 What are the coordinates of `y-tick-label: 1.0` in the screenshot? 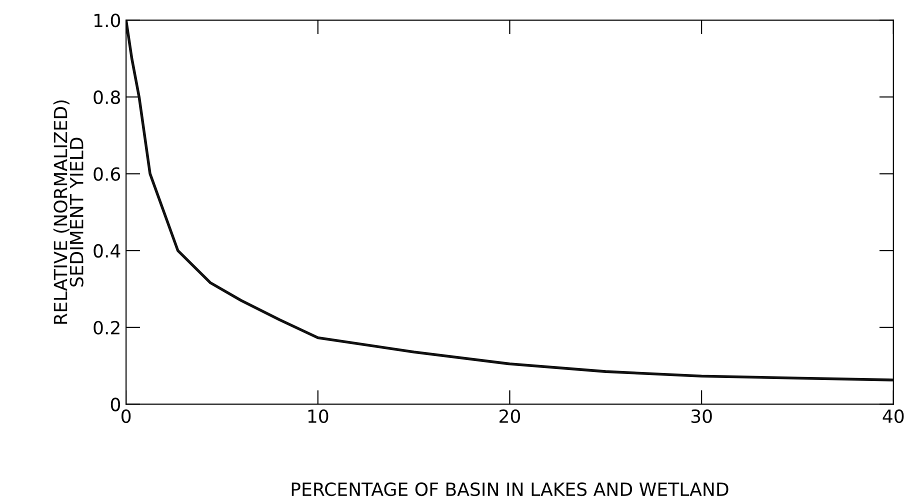 It's located at (107, 21).